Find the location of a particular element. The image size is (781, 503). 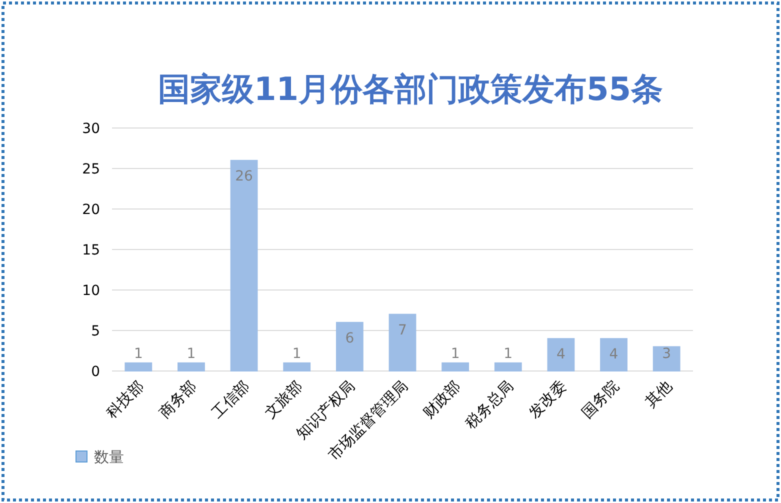

x-tick-label: 文旅部 is located at coordinates (283, 399).